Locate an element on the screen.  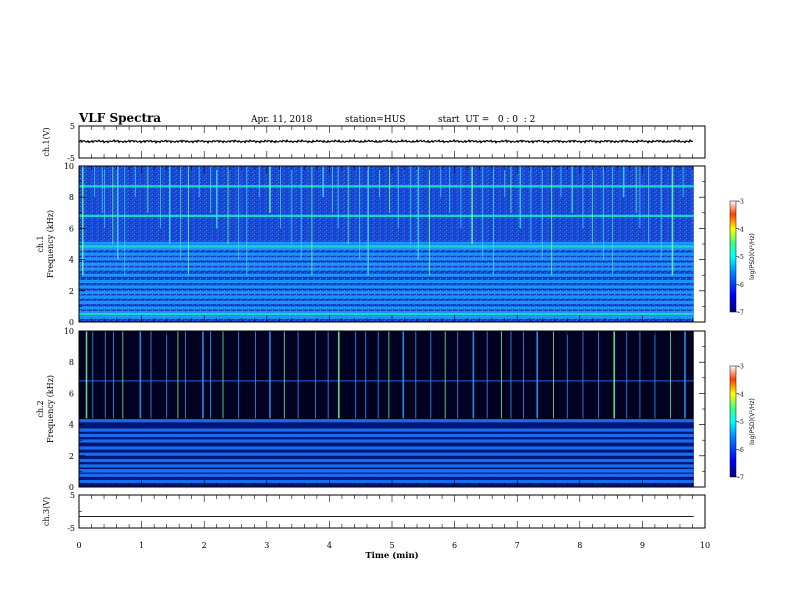
ch1-waveform-trace is located at coordinates (386, 141).